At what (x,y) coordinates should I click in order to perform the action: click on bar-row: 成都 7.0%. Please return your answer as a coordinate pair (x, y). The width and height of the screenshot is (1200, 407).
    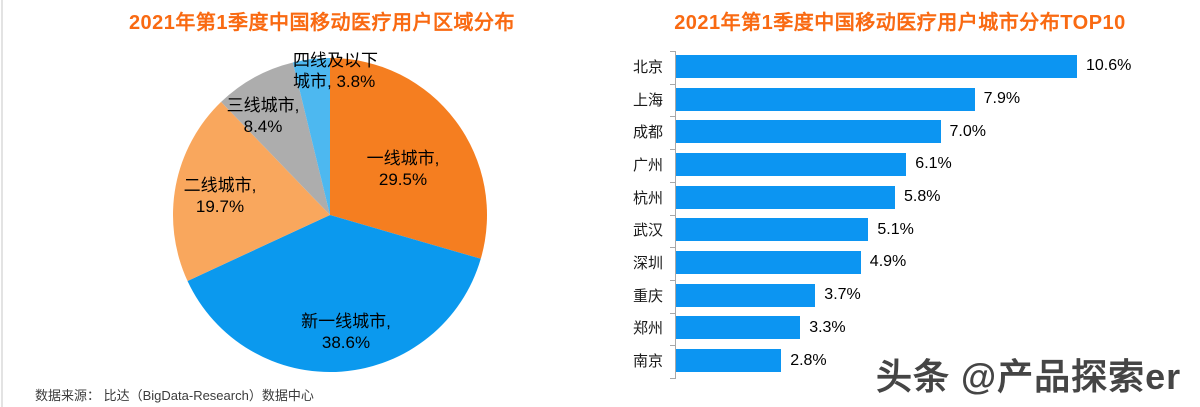
    Looking at the image, I should click on (900, 131).